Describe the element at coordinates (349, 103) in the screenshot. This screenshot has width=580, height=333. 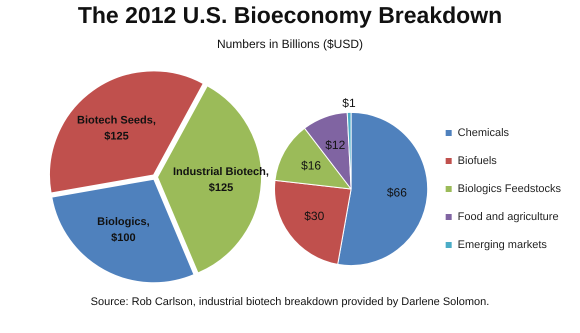
I see `data-label: $1` at that location.